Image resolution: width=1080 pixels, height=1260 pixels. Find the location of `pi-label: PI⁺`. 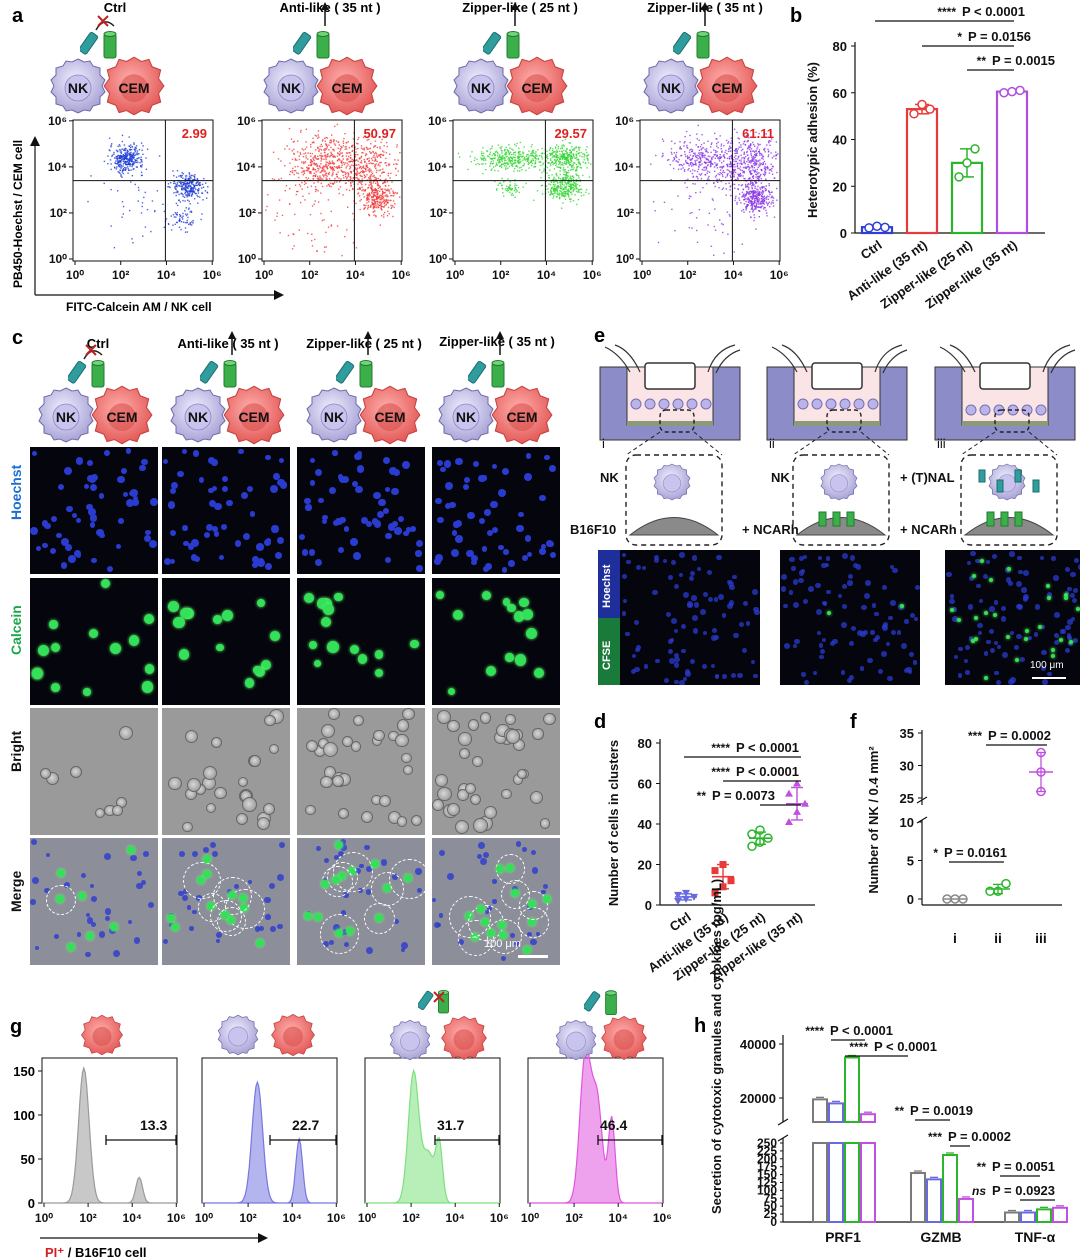

pi-label: PI⁺ is located at coordinates (54, 1252).